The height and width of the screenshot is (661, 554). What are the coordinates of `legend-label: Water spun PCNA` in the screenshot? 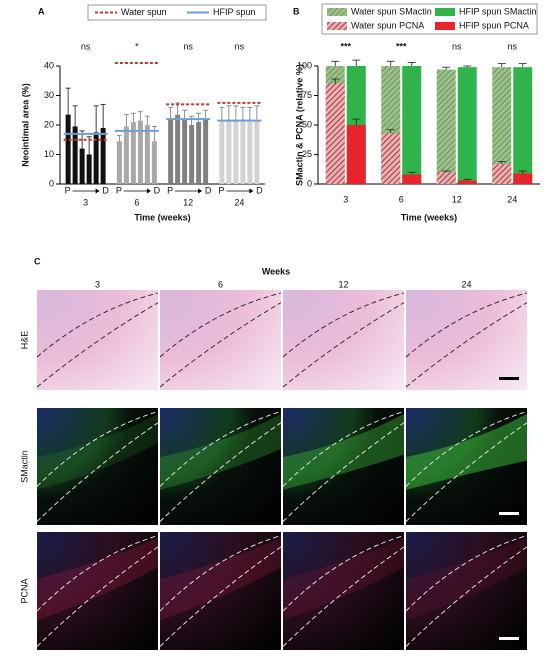 It's located at (387, 25).